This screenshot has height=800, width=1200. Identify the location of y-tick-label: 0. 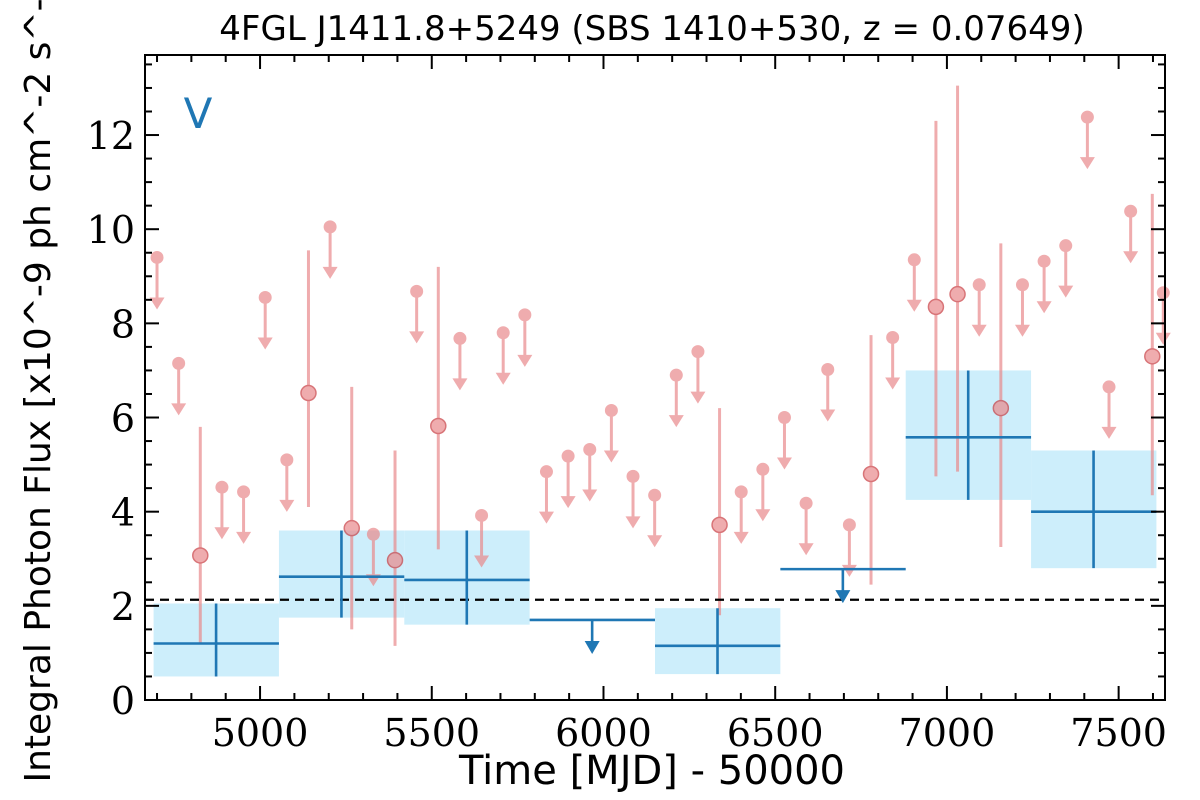
(123, 701).